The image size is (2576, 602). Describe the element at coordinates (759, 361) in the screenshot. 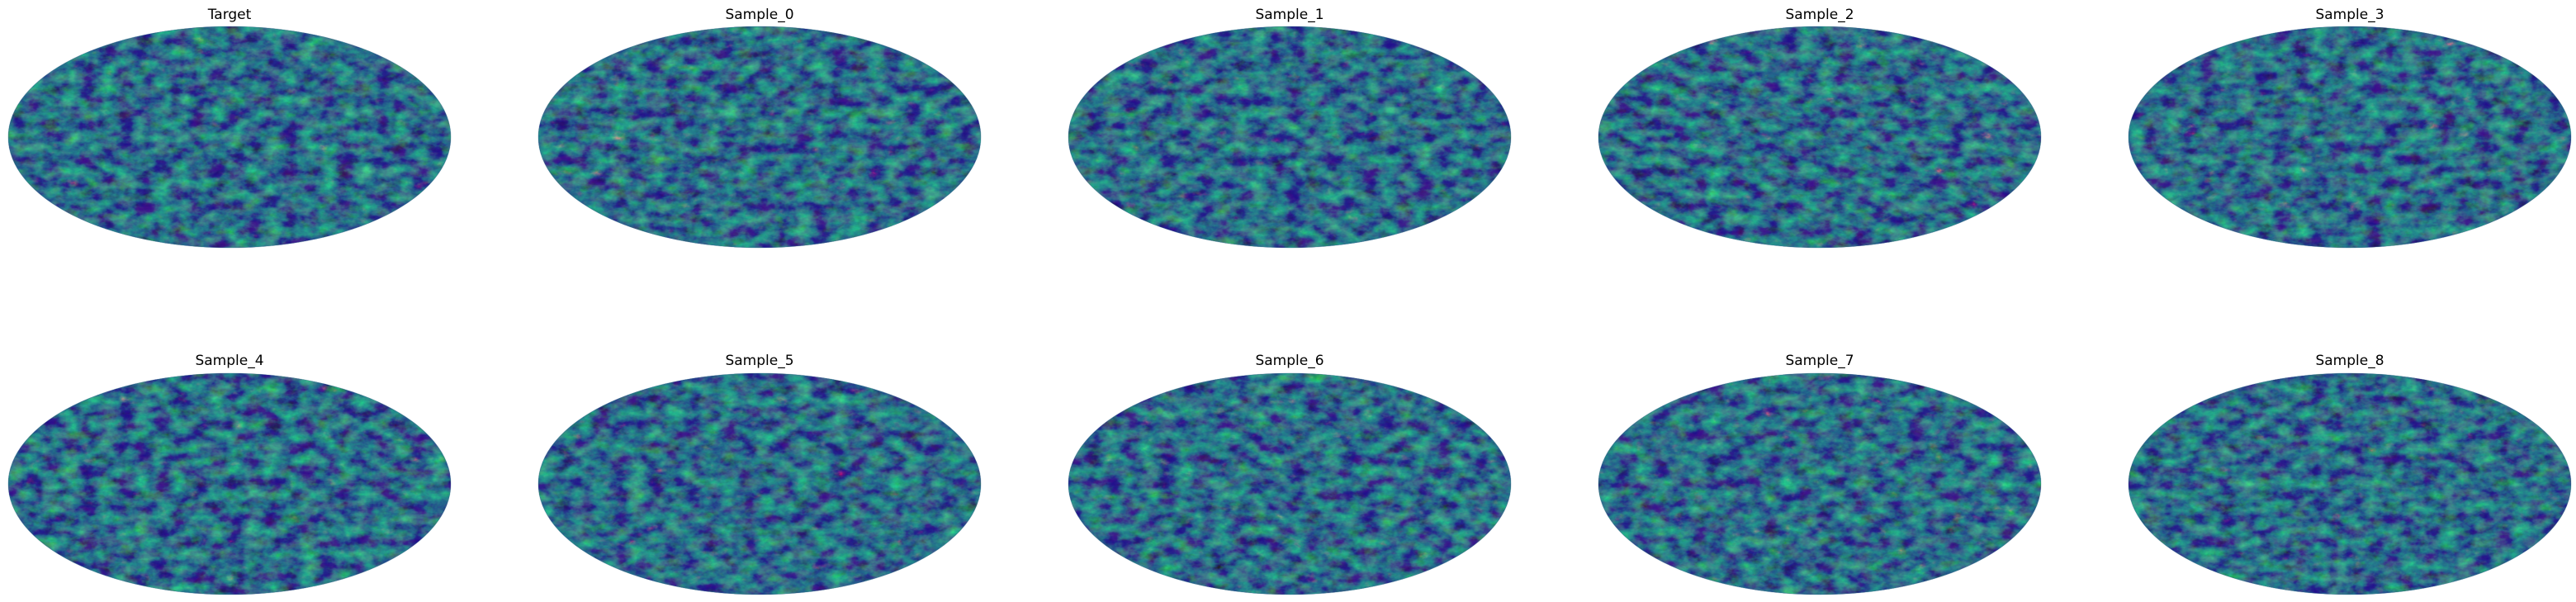

I see `panel-title: Sample_5` at that location.